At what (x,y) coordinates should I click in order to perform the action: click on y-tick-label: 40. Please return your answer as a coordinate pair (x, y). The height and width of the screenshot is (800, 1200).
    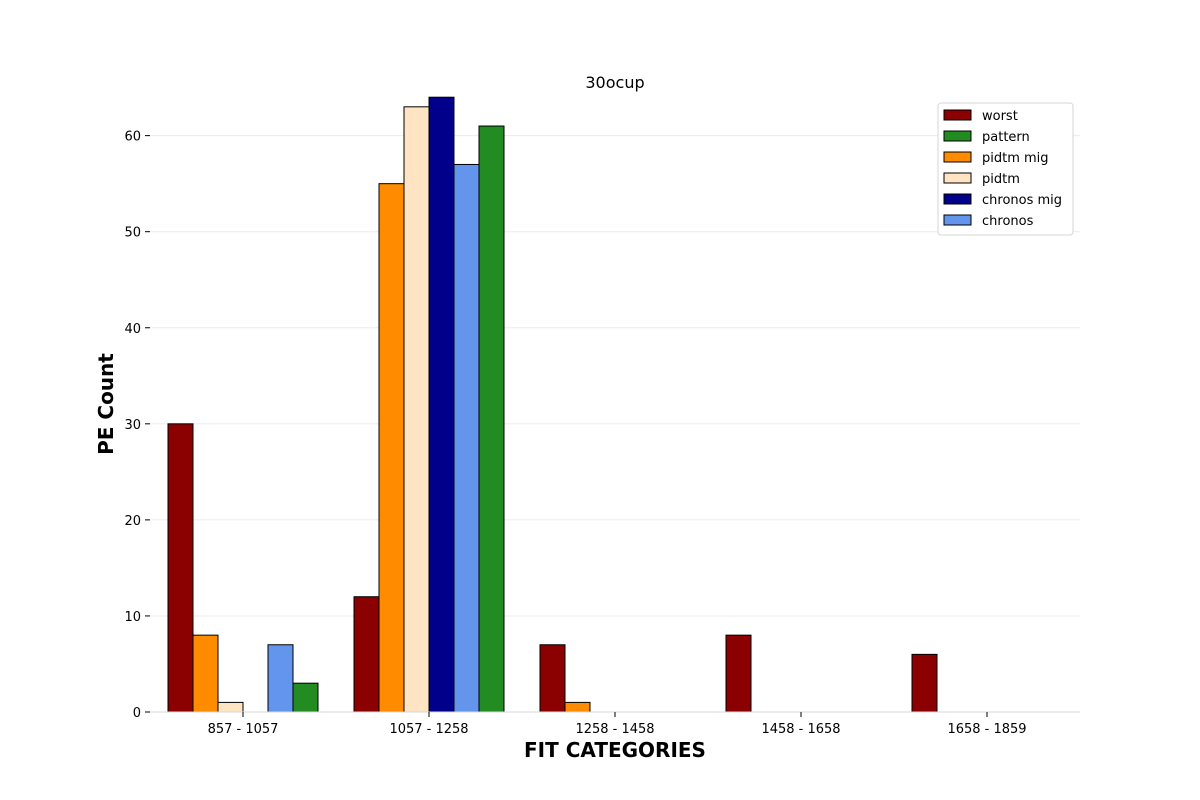
    Looking at the image, I should click on (132, 329).